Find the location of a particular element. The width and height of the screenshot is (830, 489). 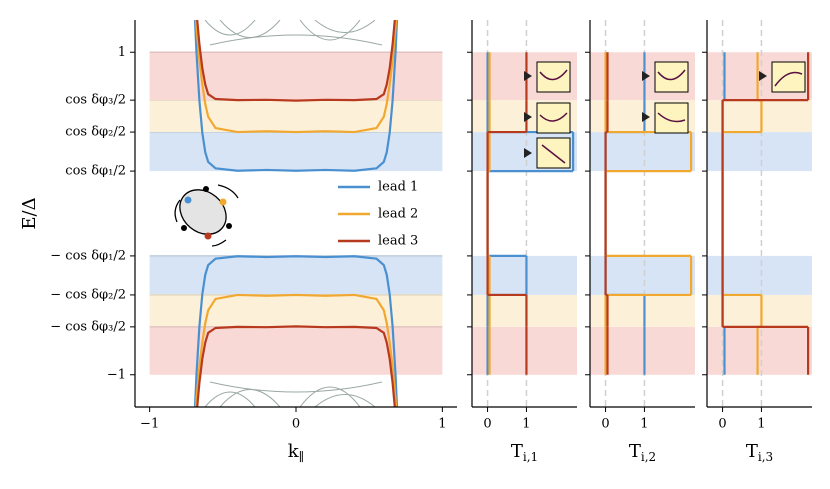

x-axis-label: Ti,3 is located at coordinates (759, 452).